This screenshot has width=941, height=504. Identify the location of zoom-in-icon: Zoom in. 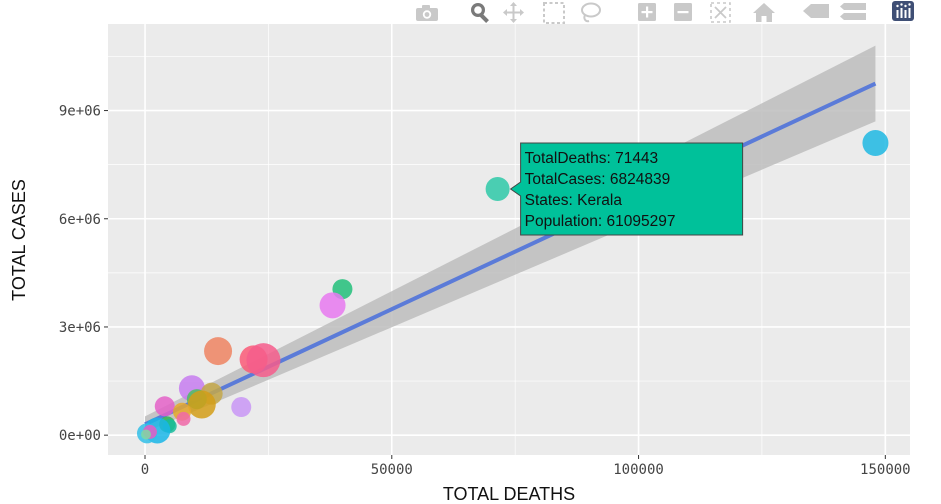
(647, 12).